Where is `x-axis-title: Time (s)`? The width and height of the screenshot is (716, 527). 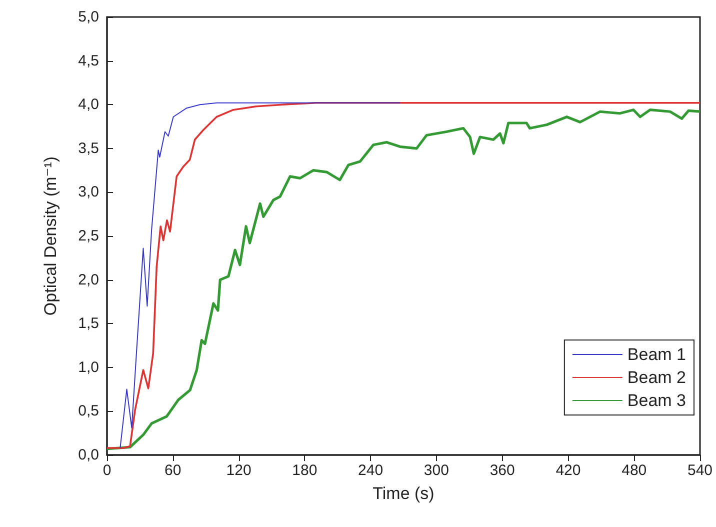 x-axis-title: Time (s) is located at coordinates (403, 493).